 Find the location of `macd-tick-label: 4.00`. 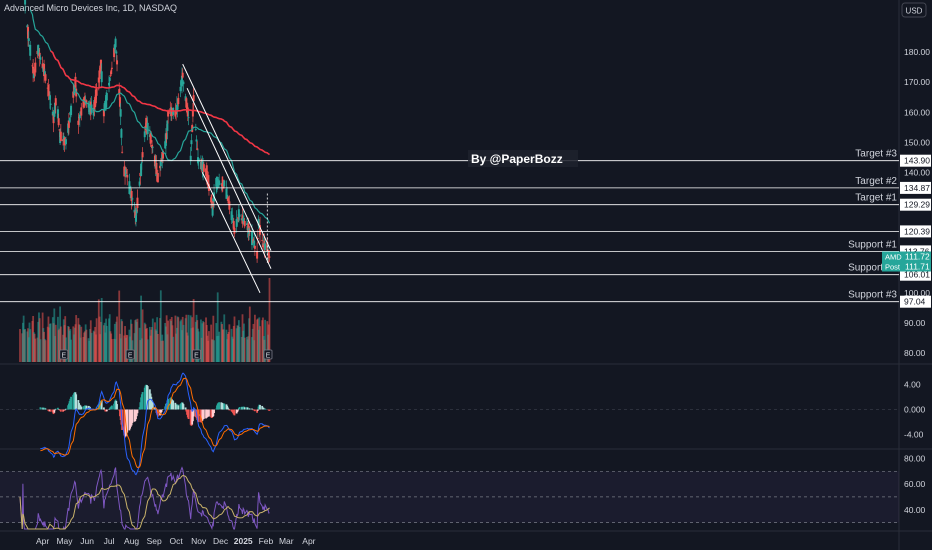

macd-tick-label: 4.00 is located at coordinates (912, 385).